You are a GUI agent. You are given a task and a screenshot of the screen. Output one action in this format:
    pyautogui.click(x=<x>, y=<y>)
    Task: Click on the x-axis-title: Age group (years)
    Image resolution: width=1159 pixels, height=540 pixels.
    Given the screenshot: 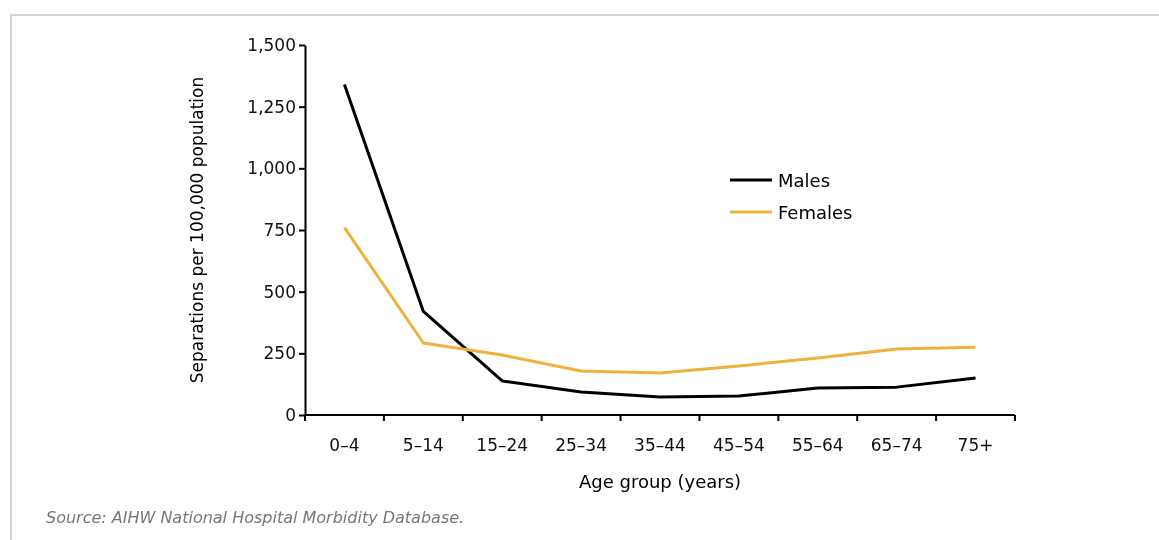 What is the action you would take?
    pyautogui.click(x=660, y=481)
    